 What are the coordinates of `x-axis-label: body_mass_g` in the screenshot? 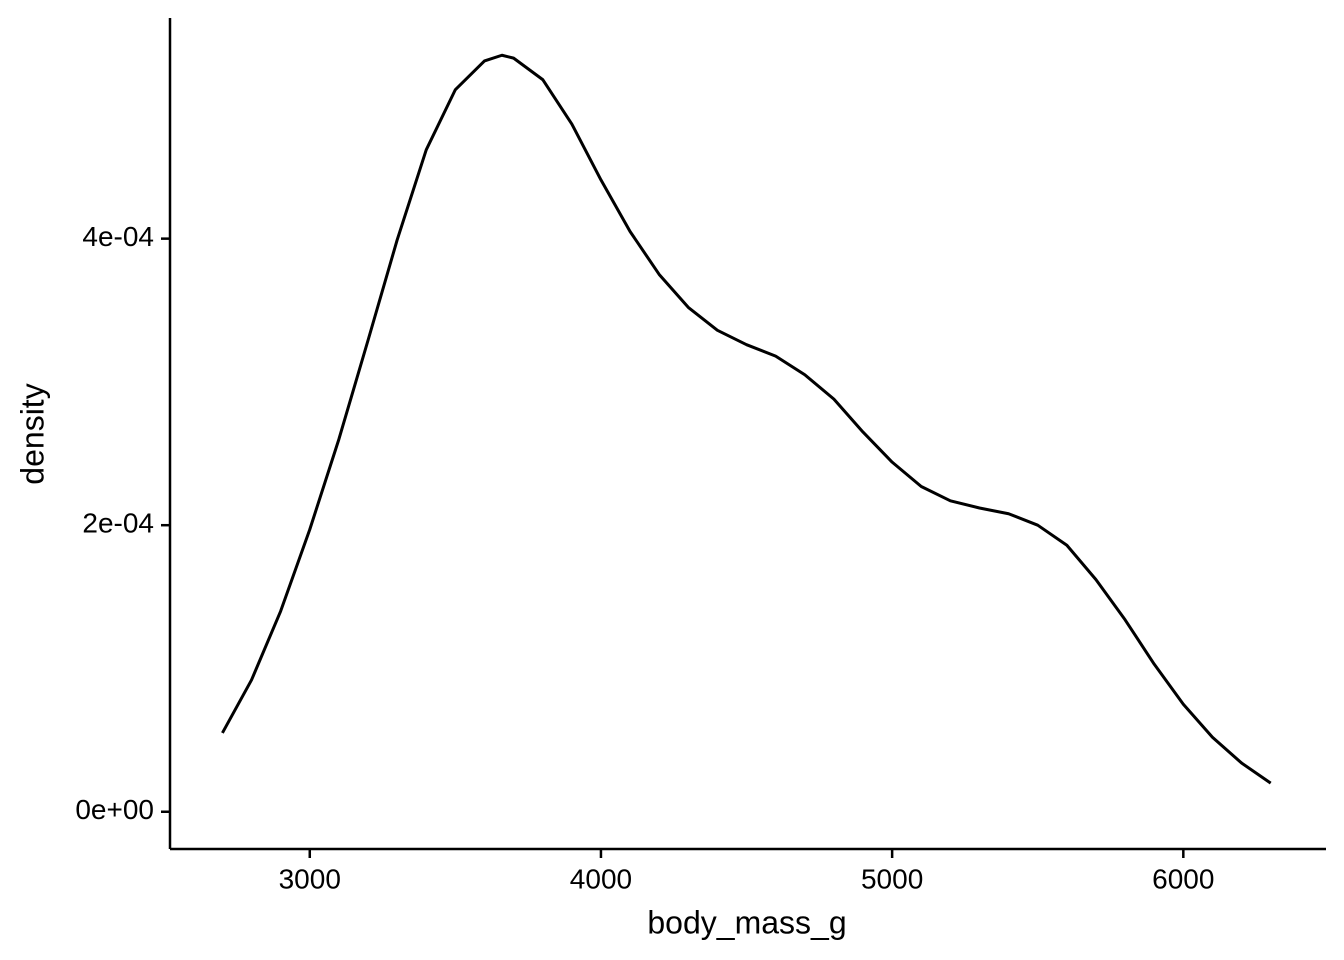 It's located at (746, 922).